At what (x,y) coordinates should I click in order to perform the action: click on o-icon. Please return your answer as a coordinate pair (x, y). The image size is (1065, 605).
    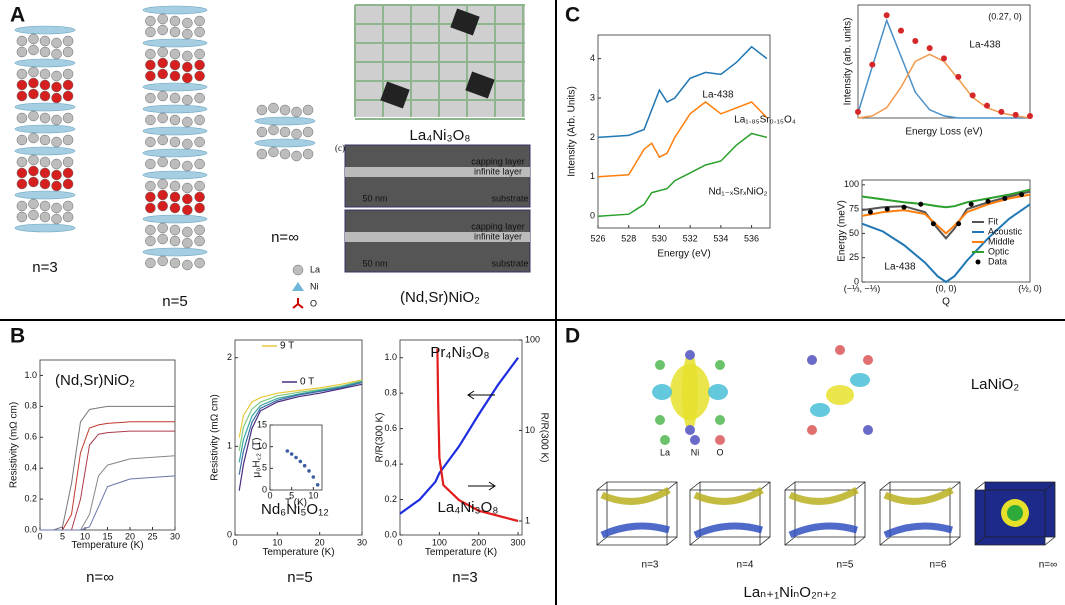
    Looking at the image, I should click on (298, 303).